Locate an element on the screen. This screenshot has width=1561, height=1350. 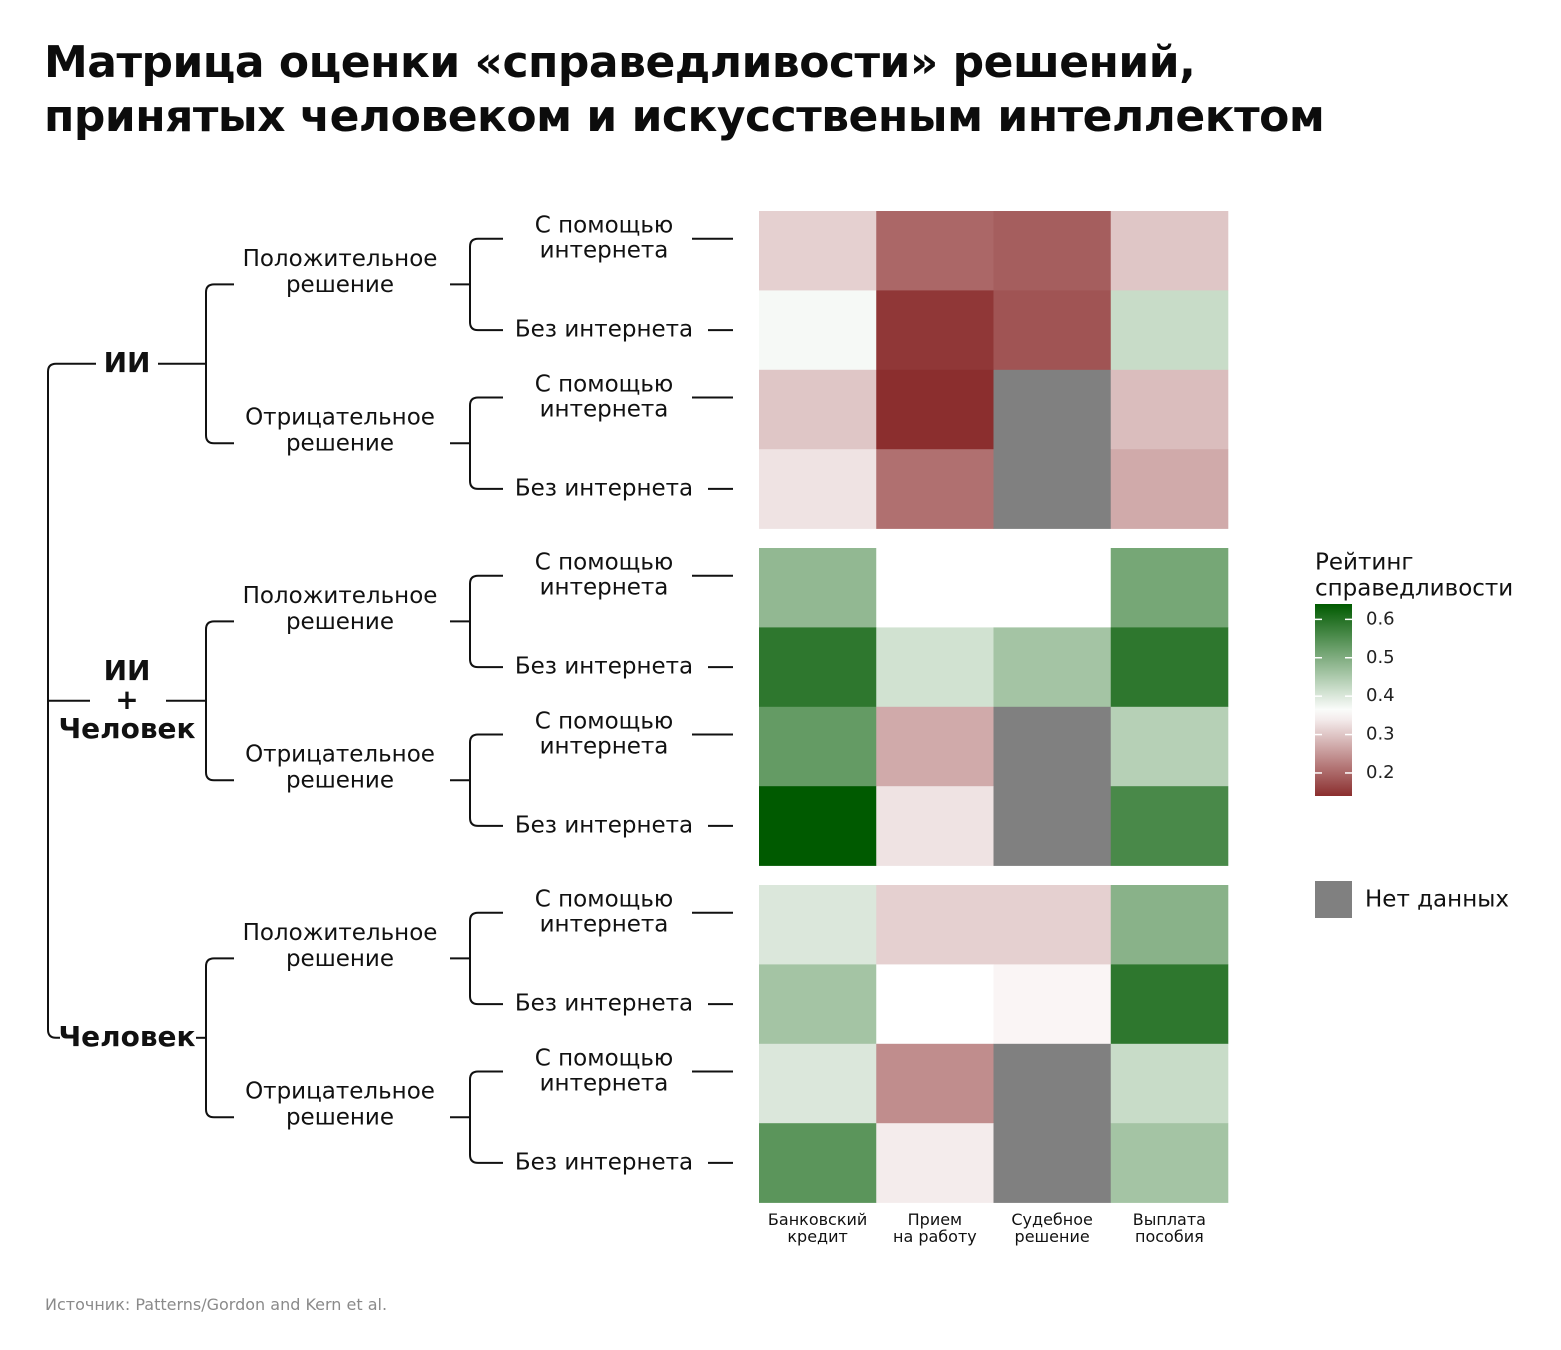
row-label-g1-d2-r2-line-1: Без интернета is located at coordinates (604, 488).